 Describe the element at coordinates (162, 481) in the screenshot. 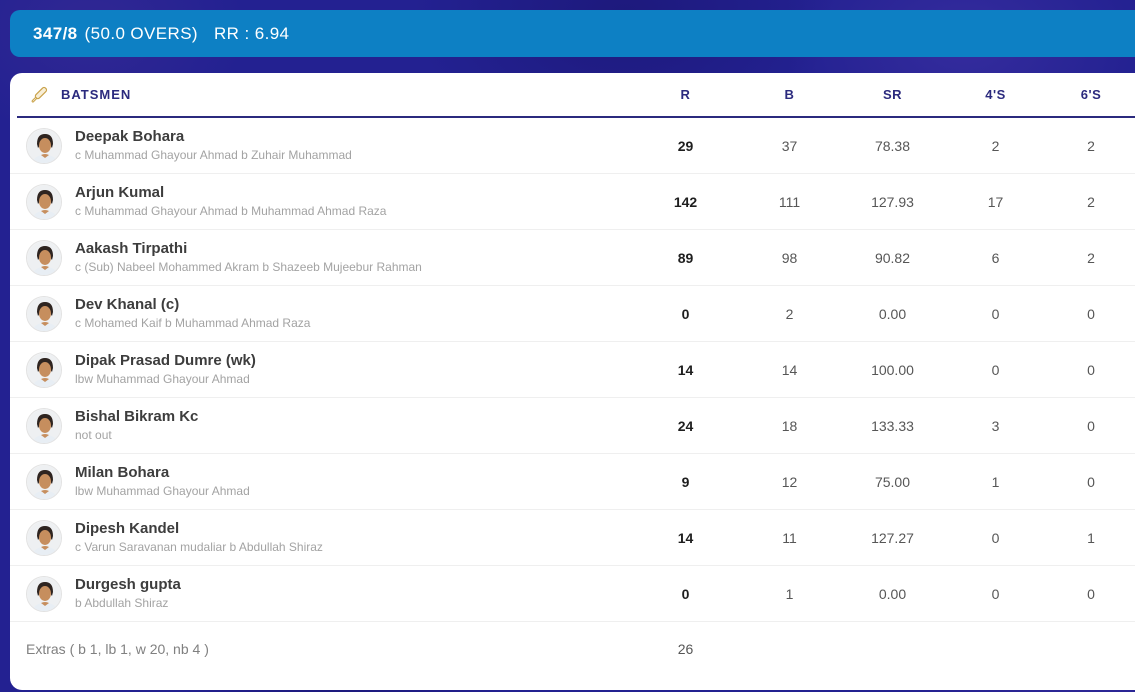

I see `player-info: Milan Bohara lbw Muhammad Ghayour Ahmad` at that location.